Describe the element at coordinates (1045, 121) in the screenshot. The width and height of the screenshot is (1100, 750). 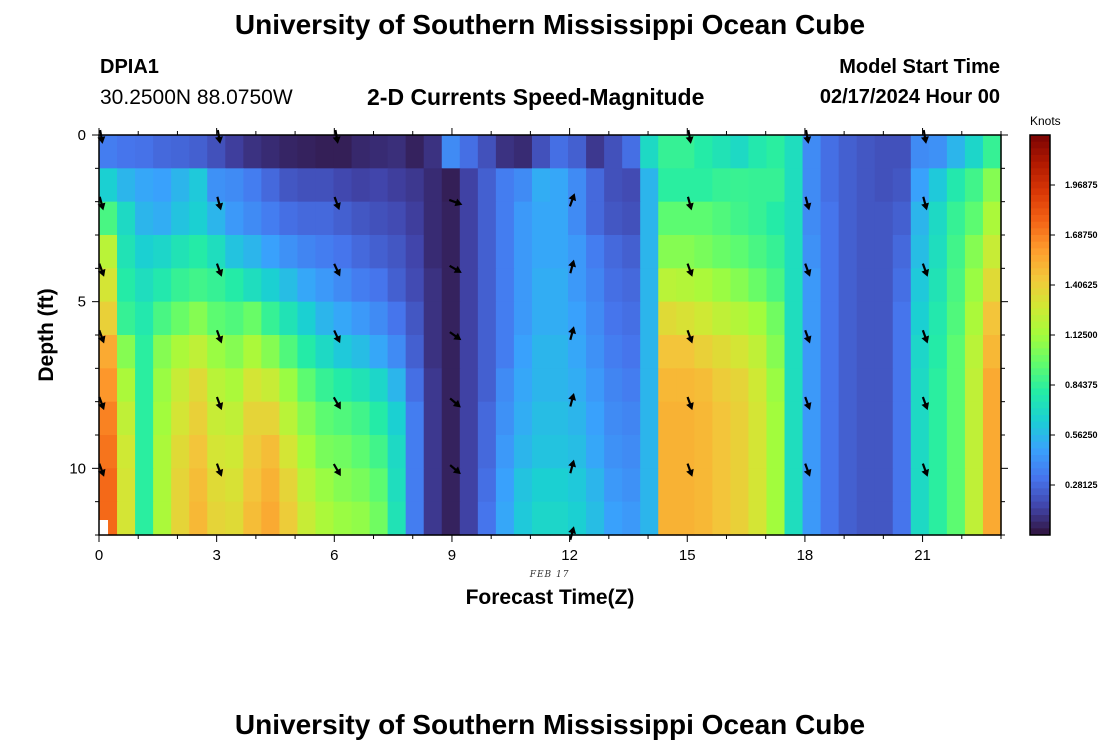
I see `colorbar-units: Knots` at that location.